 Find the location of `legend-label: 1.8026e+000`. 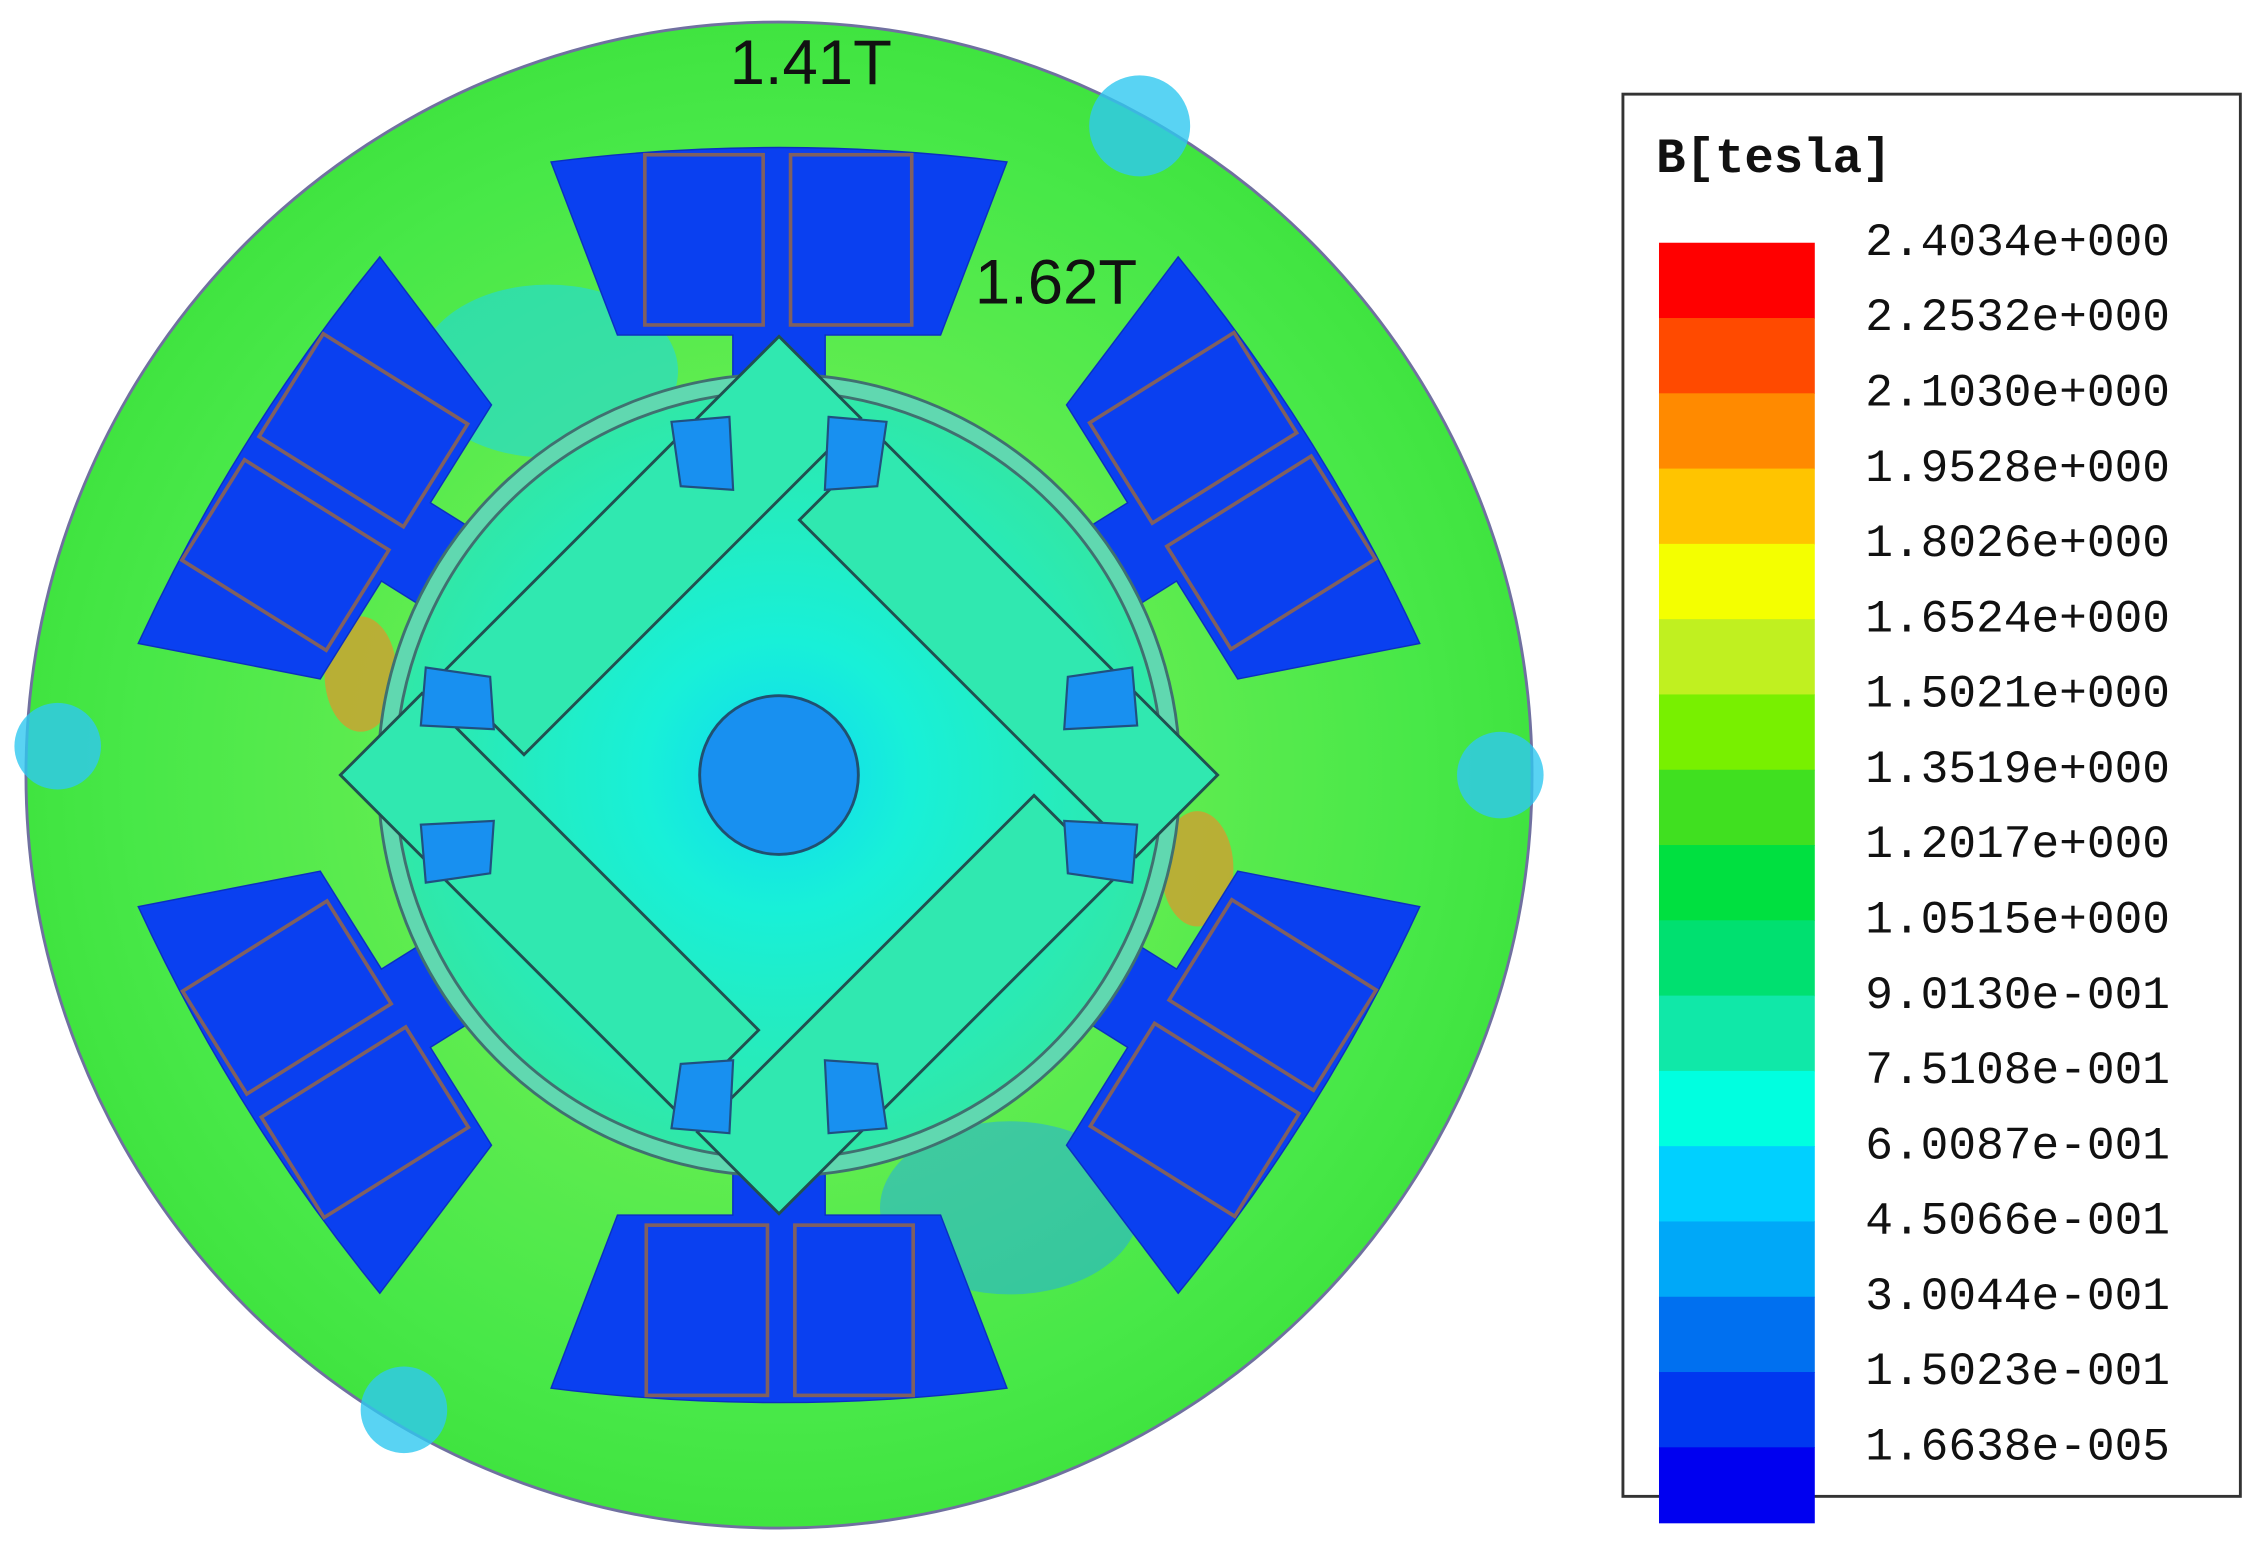

legend-label: 1.8026e+000 is located at coordinates (2017, 544).